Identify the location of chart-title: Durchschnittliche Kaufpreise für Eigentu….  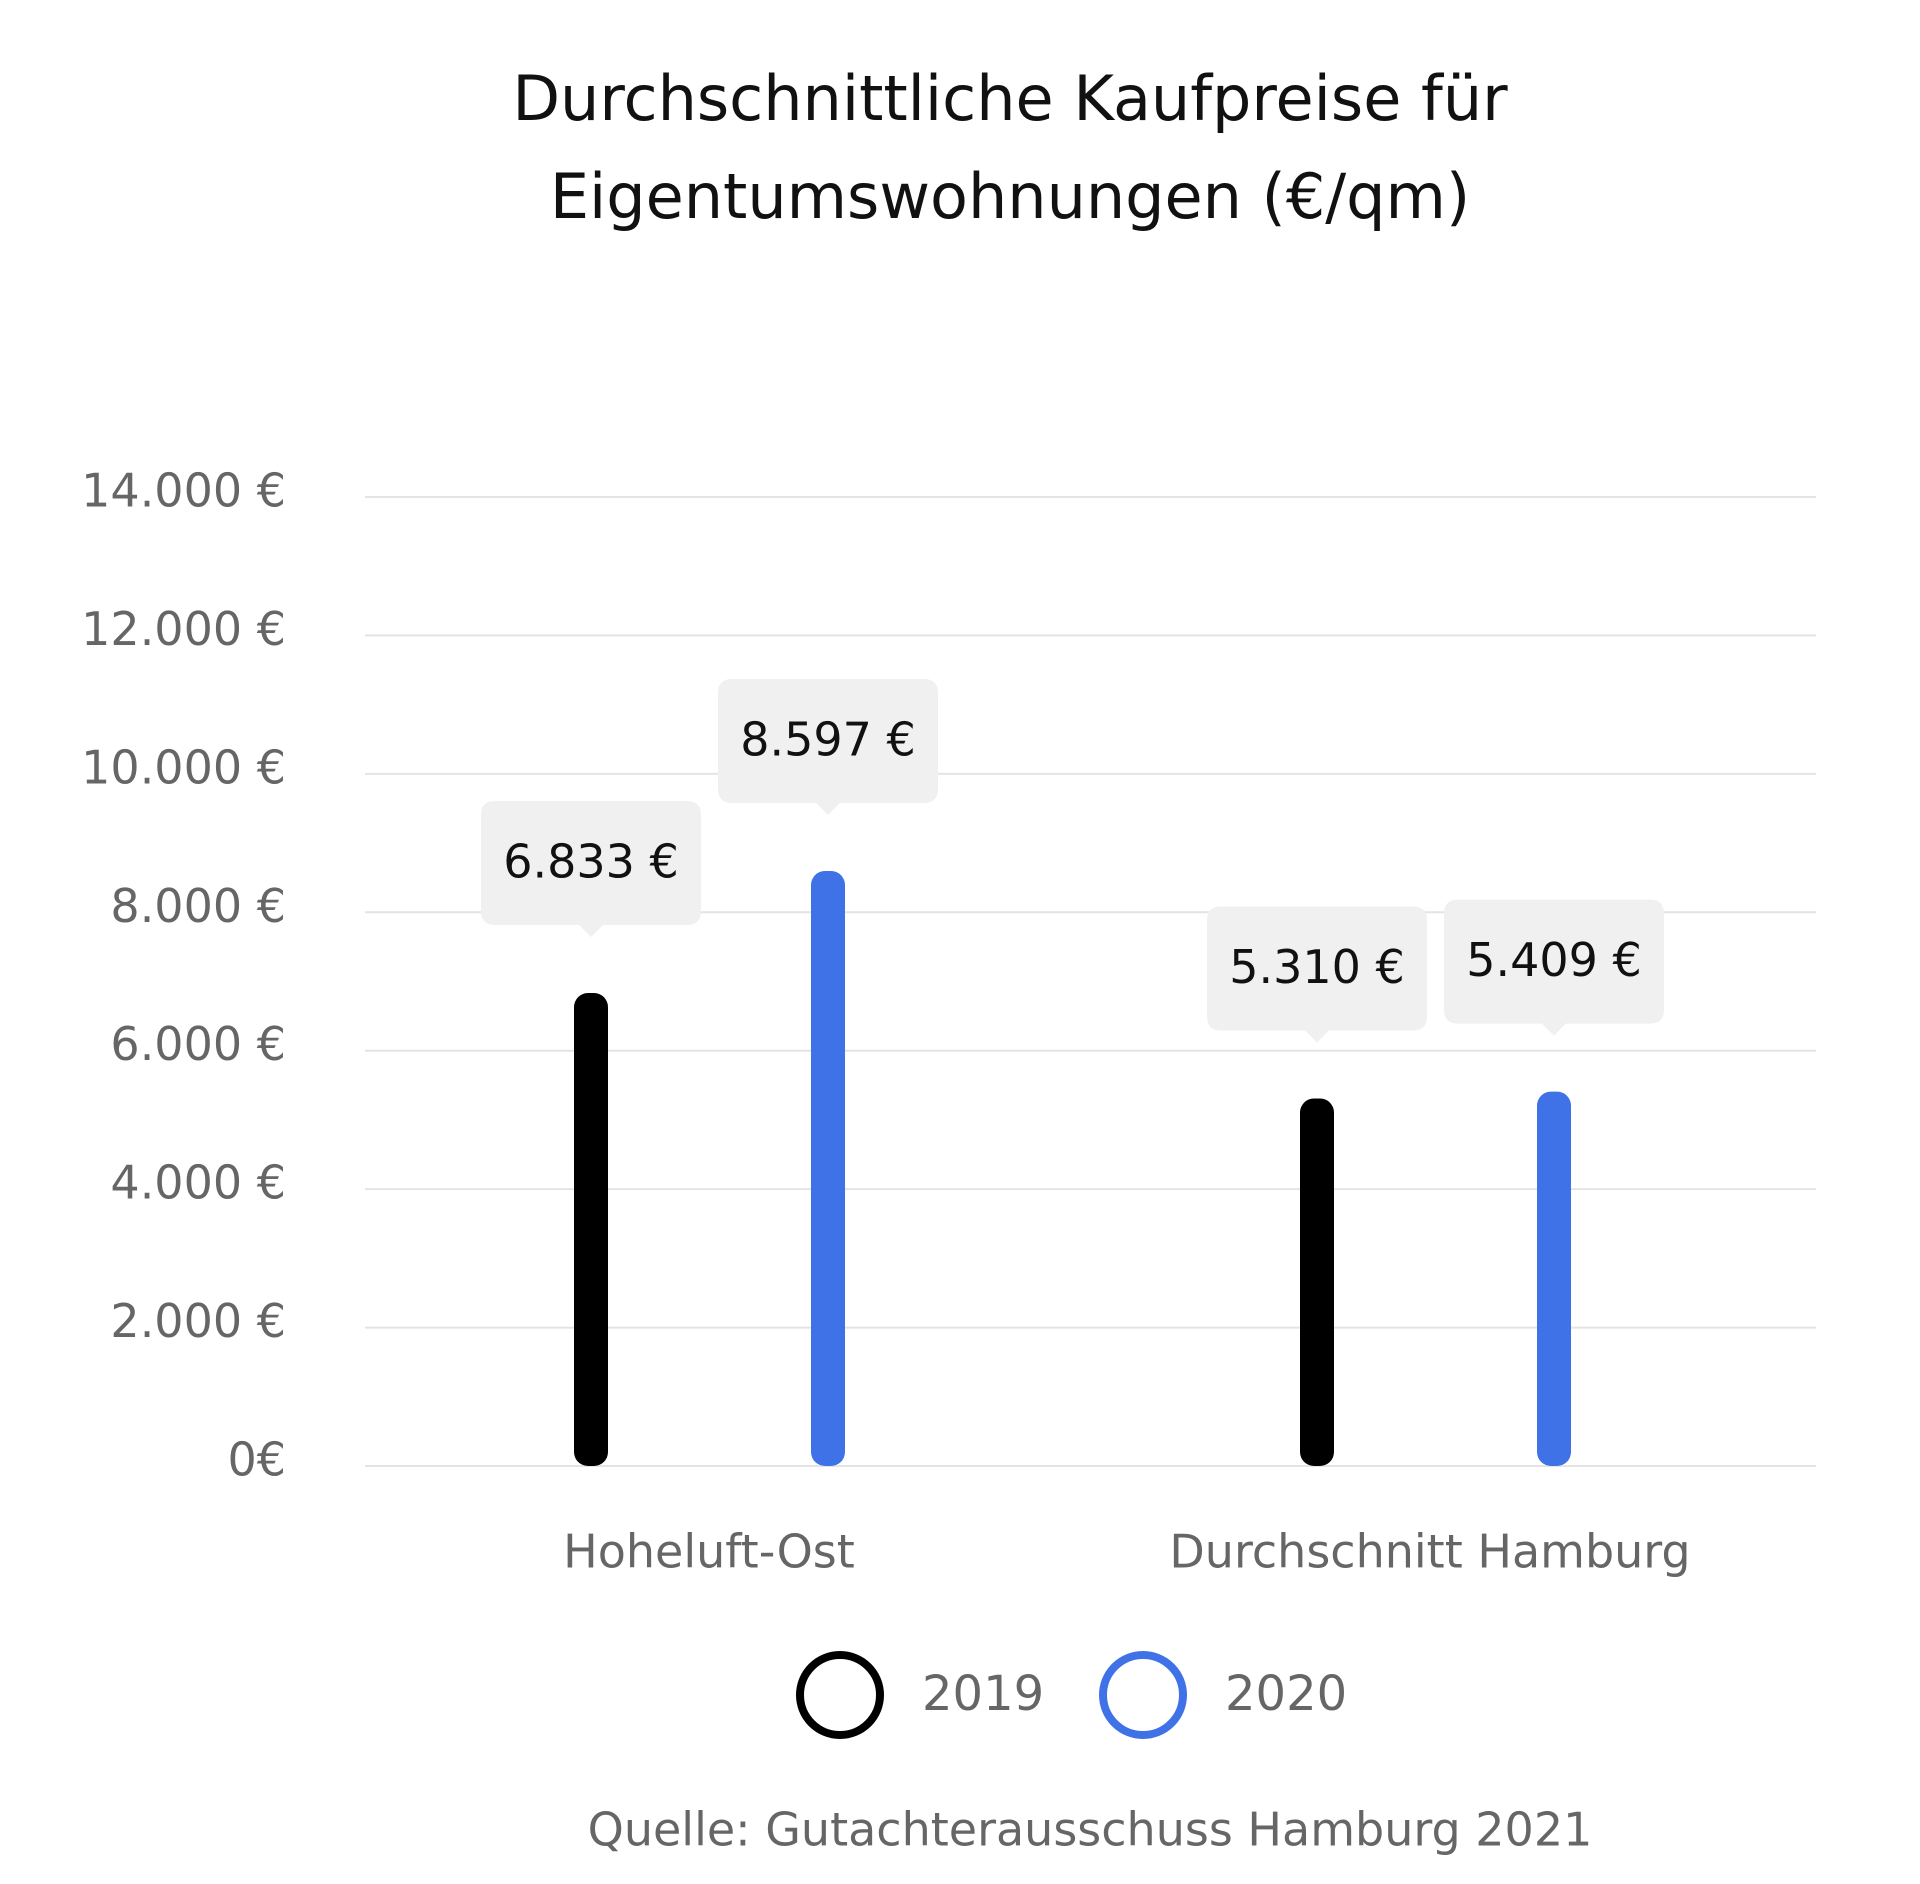
(1010, 147).